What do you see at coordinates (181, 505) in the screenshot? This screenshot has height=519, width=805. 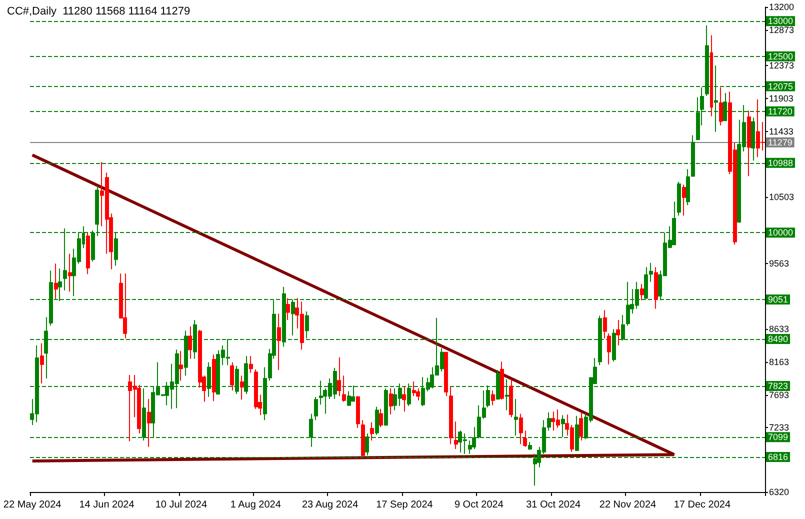 I see `x-tick-label: 10 Jul 2024` at bounding box center [181, 505].